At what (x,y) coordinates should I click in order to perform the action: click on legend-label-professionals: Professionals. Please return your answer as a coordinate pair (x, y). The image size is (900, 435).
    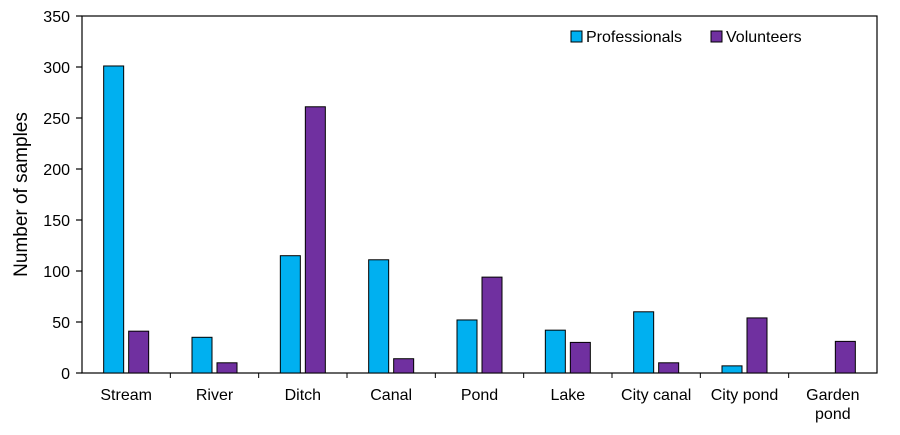
    Looking at the image, I should click on (634, 37).